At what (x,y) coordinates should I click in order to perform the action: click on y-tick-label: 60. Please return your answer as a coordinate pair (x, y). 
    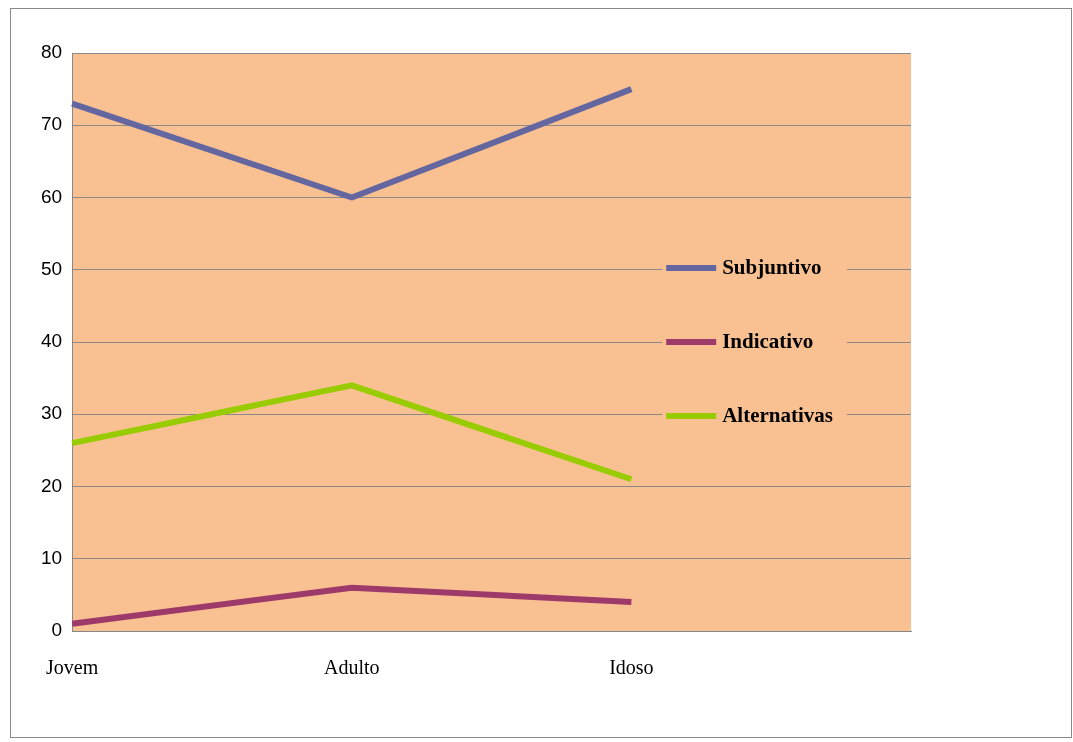
    Looking at the image, I should click on (51, 196).